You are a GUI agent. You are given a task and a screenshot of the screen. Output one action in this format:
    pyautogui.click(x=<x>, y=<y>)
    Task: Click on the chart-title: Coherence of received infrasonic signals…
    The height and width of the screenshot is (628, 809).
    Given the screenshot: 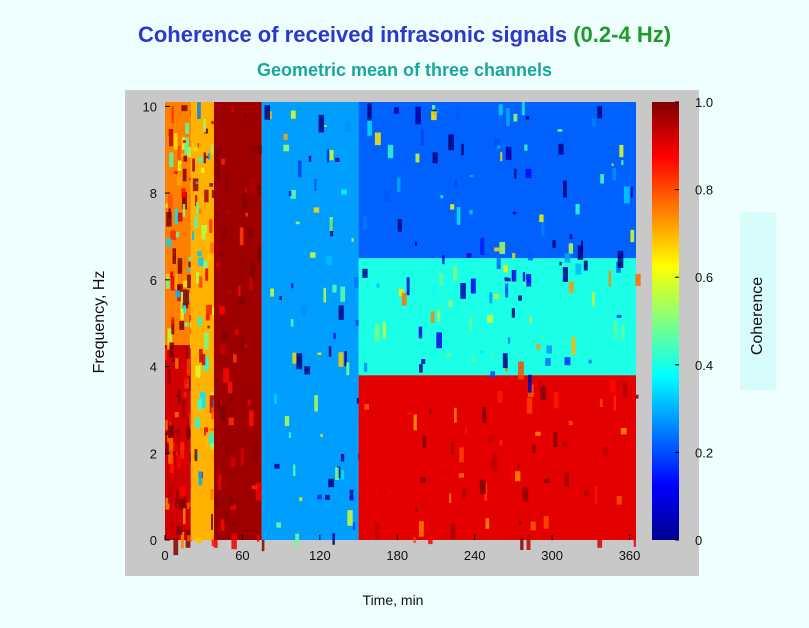 What is the action you would take?
    pyautogui.click(x=404, y=35)
    